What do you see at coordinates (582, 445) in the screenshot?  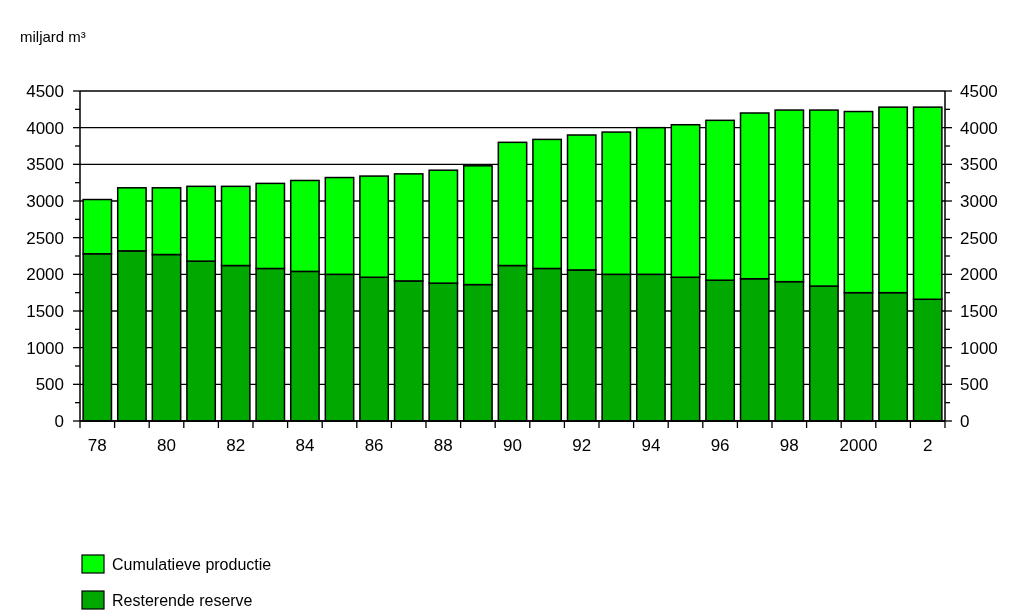 I see `x-tick-label: 92` at bounding box center [582, 445].